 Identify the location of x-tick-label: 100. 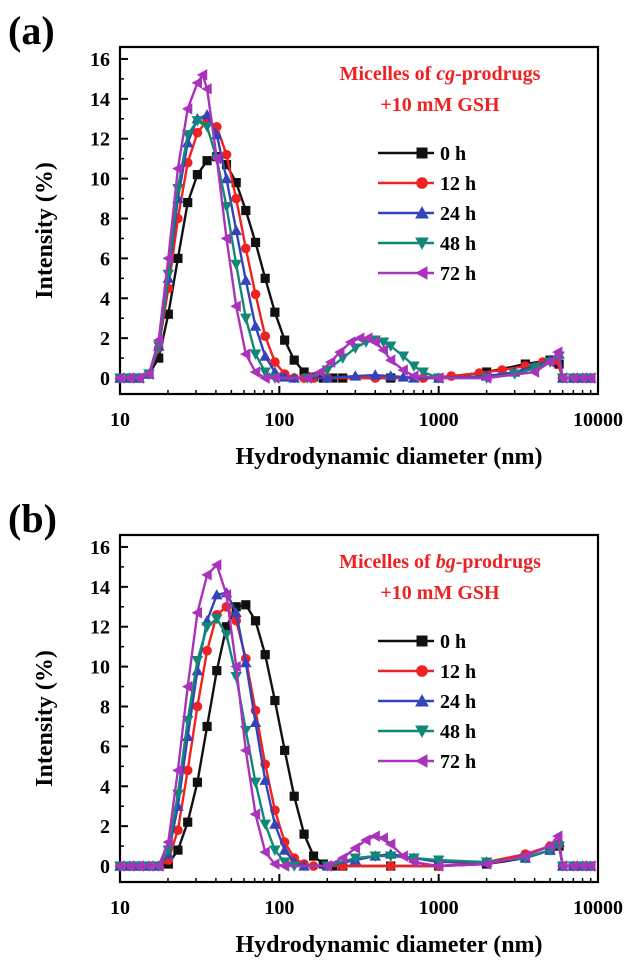
(279, 908).